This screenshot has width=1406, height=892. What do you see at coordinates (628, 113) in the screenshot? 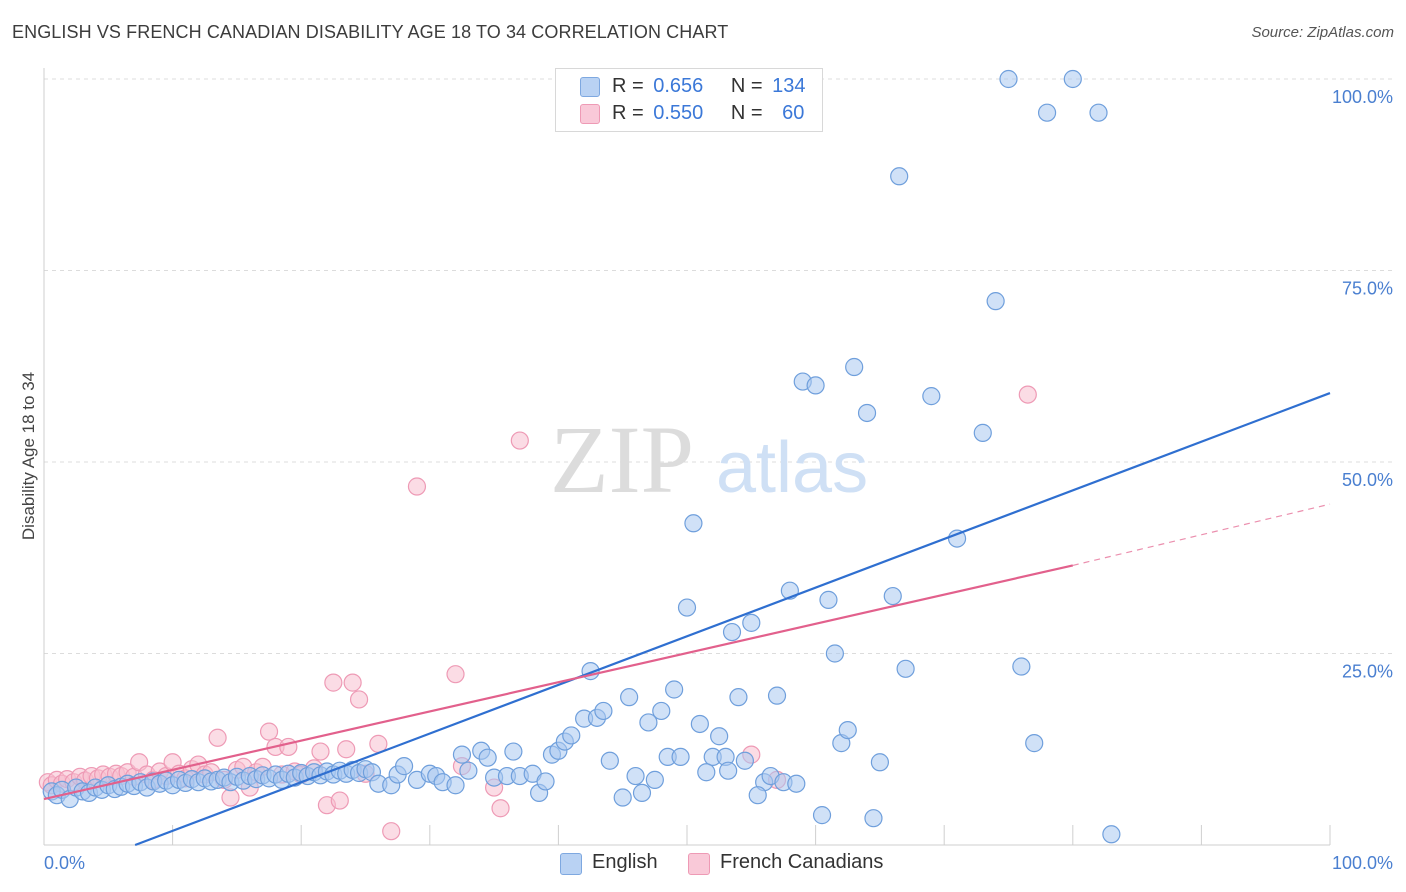
I see `french-r-label: R =` at bounding box center [628, 113].